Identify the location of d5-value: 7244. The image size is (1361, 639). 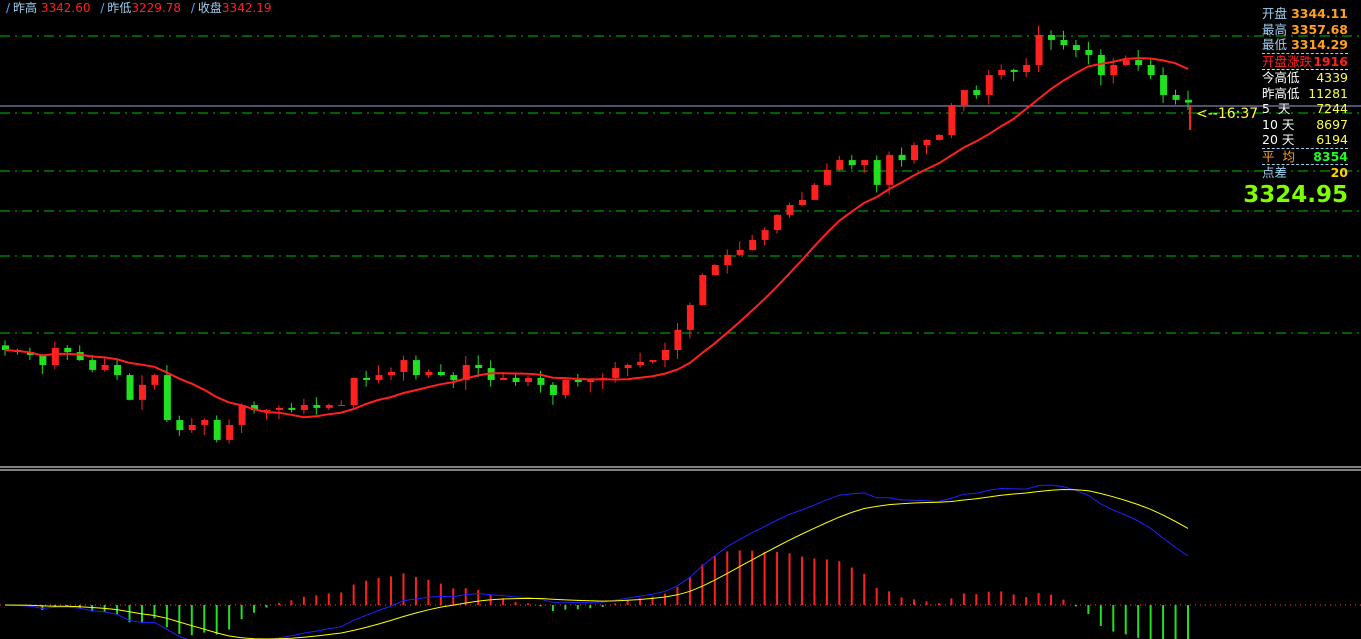
(1332, 108).